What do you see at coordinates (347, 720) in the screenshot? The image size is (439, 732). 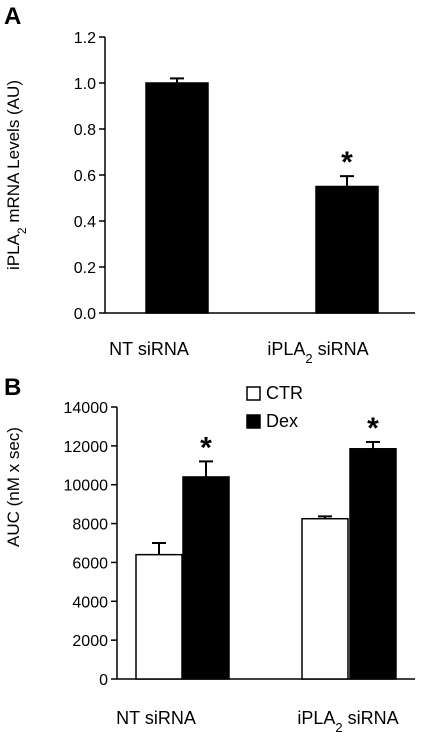 I see `panel-b-x-label-ipla2-sirna: iPLA2 siRNA` at bounding box center [347, 720].